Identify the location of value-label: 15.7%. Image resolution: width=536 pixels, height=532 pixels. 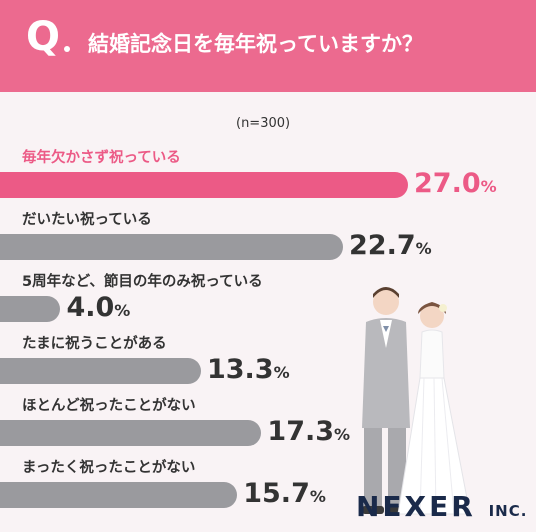
(284, 495).